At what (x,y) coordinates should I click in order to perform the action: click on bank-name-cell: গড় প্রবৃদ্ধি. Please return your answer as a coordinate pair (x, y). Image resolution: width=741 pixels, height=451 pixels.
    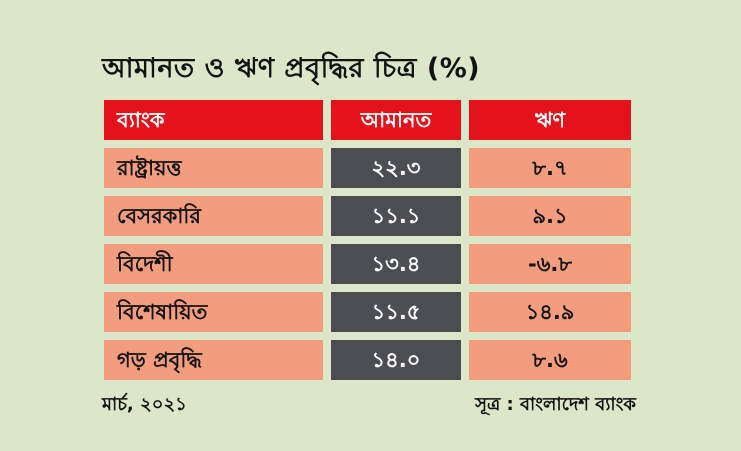
    Looking at the image, I should click on (213, 360).